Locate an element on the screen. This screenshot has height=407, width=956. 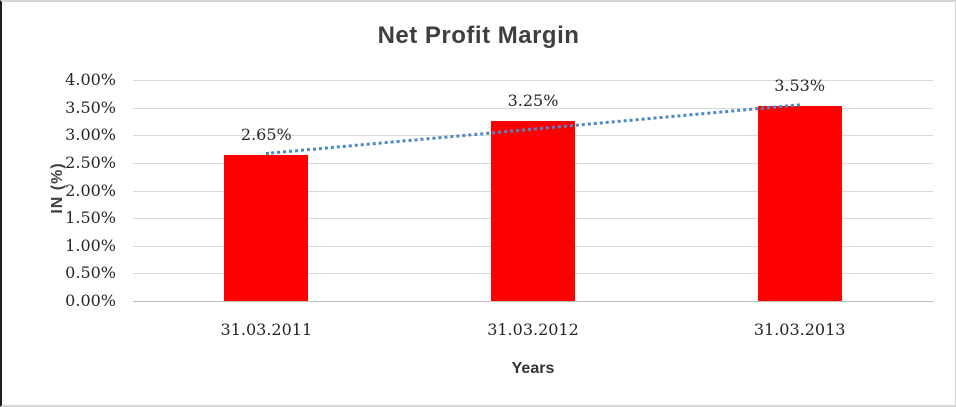
y-tick-label: 2.50% is located at coordinates (90, 162).